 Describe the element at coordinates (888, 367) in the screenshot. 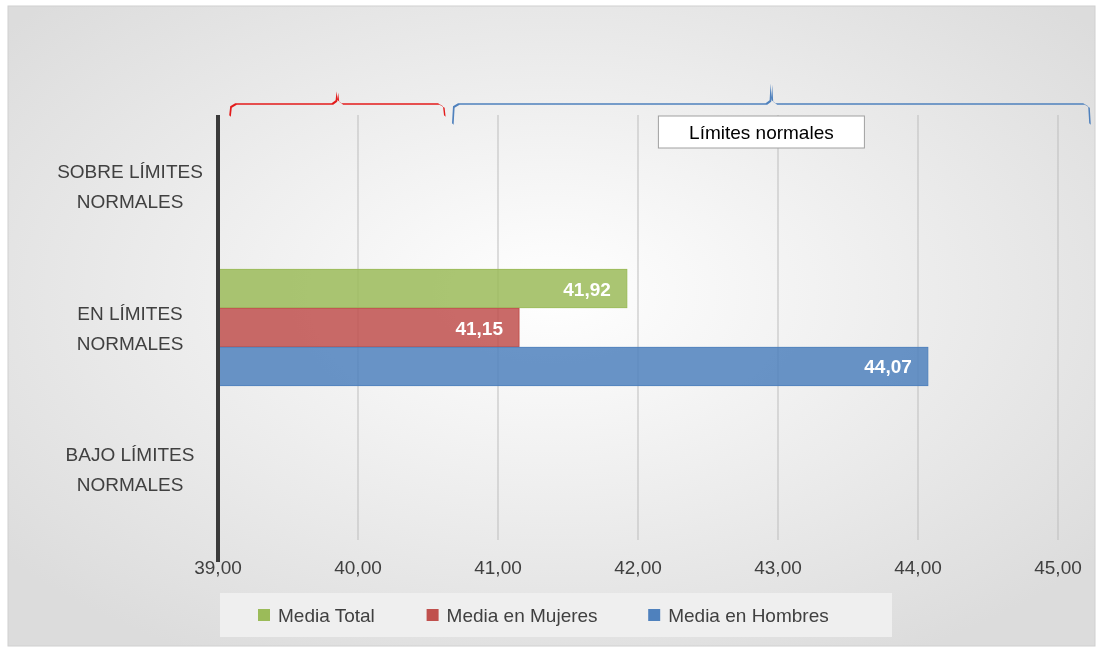

I see `data-label: 44,07` at that location.